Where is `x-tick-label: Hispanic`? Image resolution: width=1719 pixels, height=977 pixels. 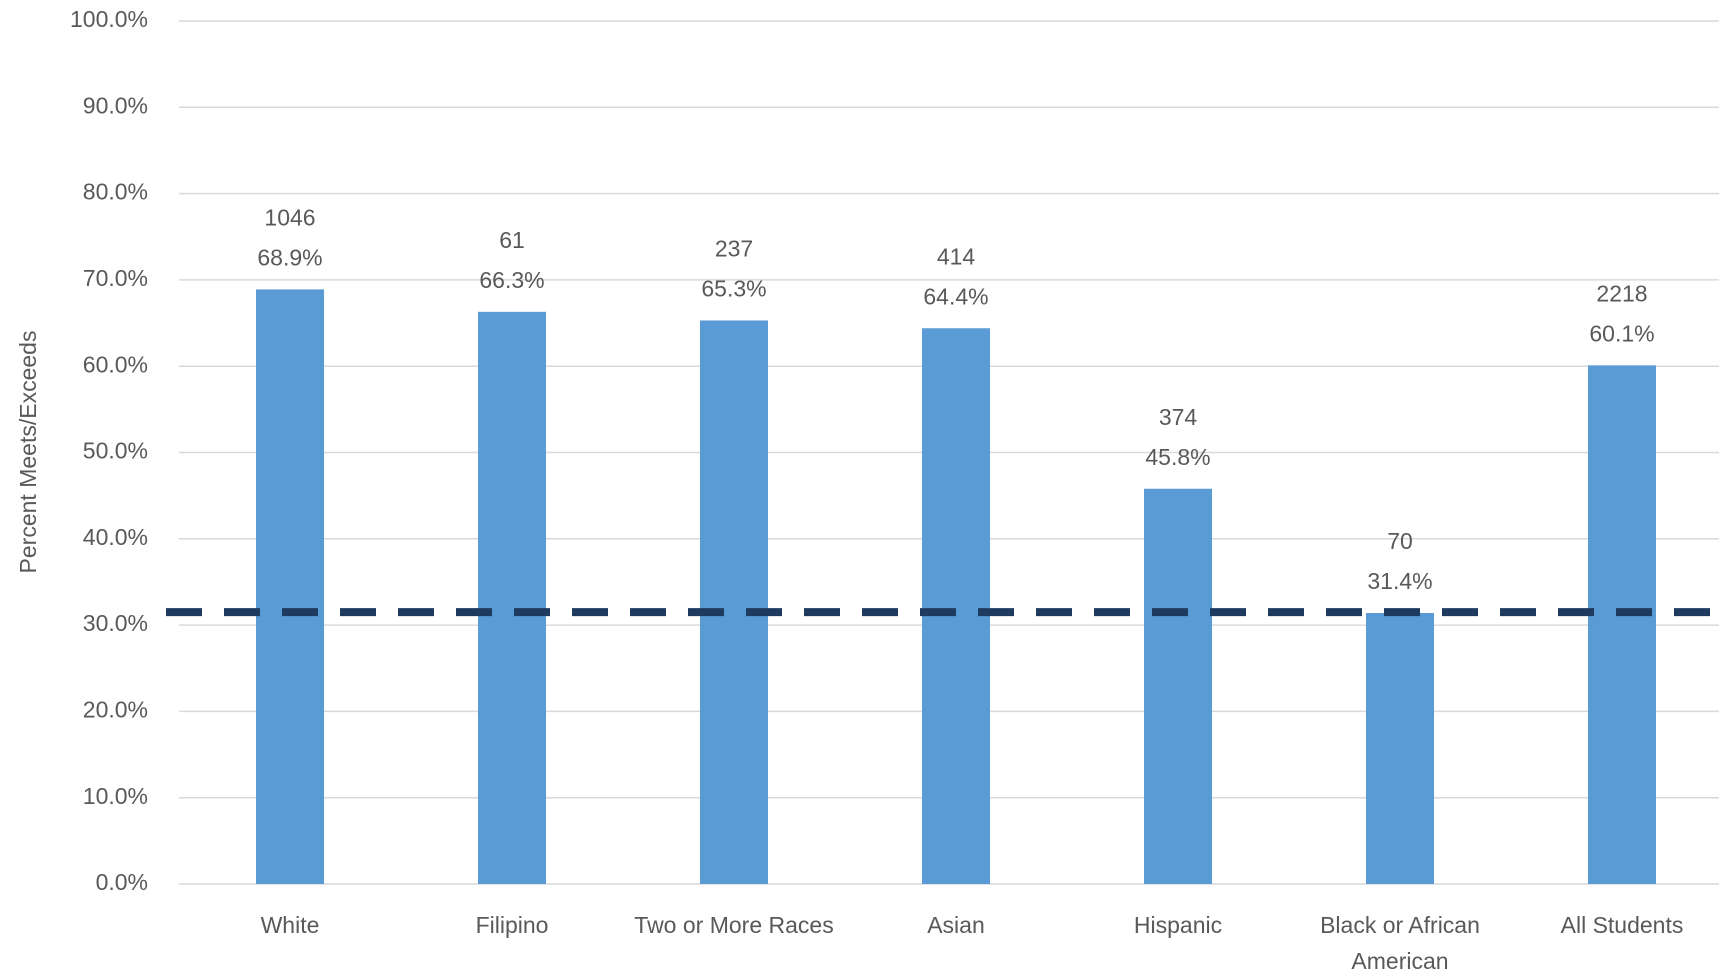 x-tick-label: Hispanic is located at coordinates (1178, 925).